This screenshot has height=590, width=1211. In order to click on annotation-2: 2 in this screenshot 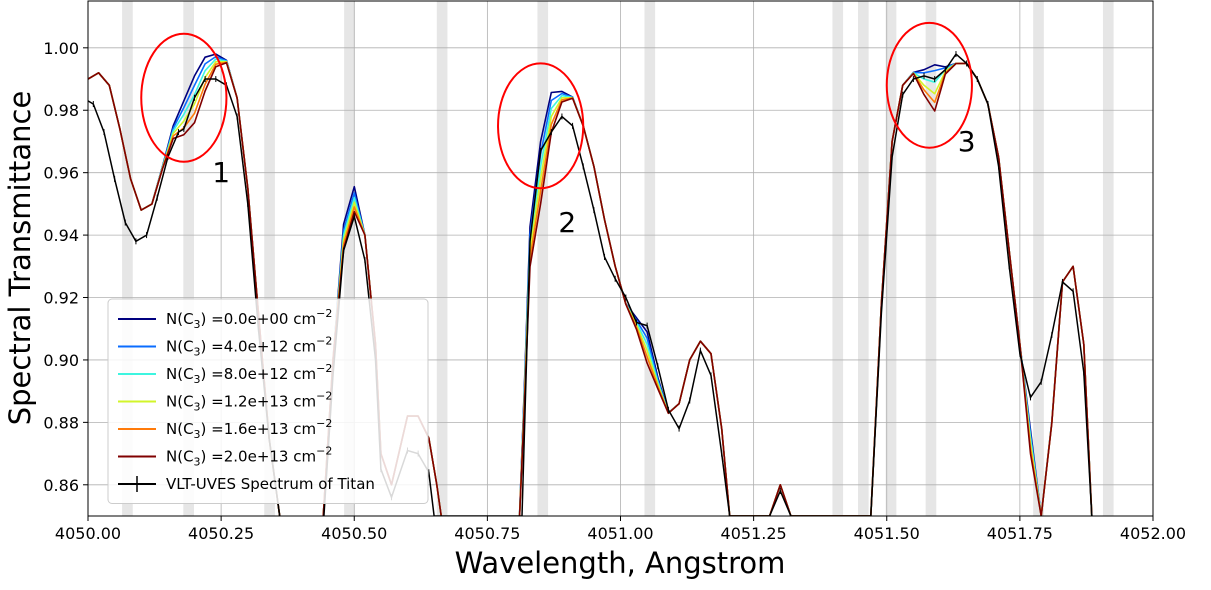, I will do `click(567, 222)`.